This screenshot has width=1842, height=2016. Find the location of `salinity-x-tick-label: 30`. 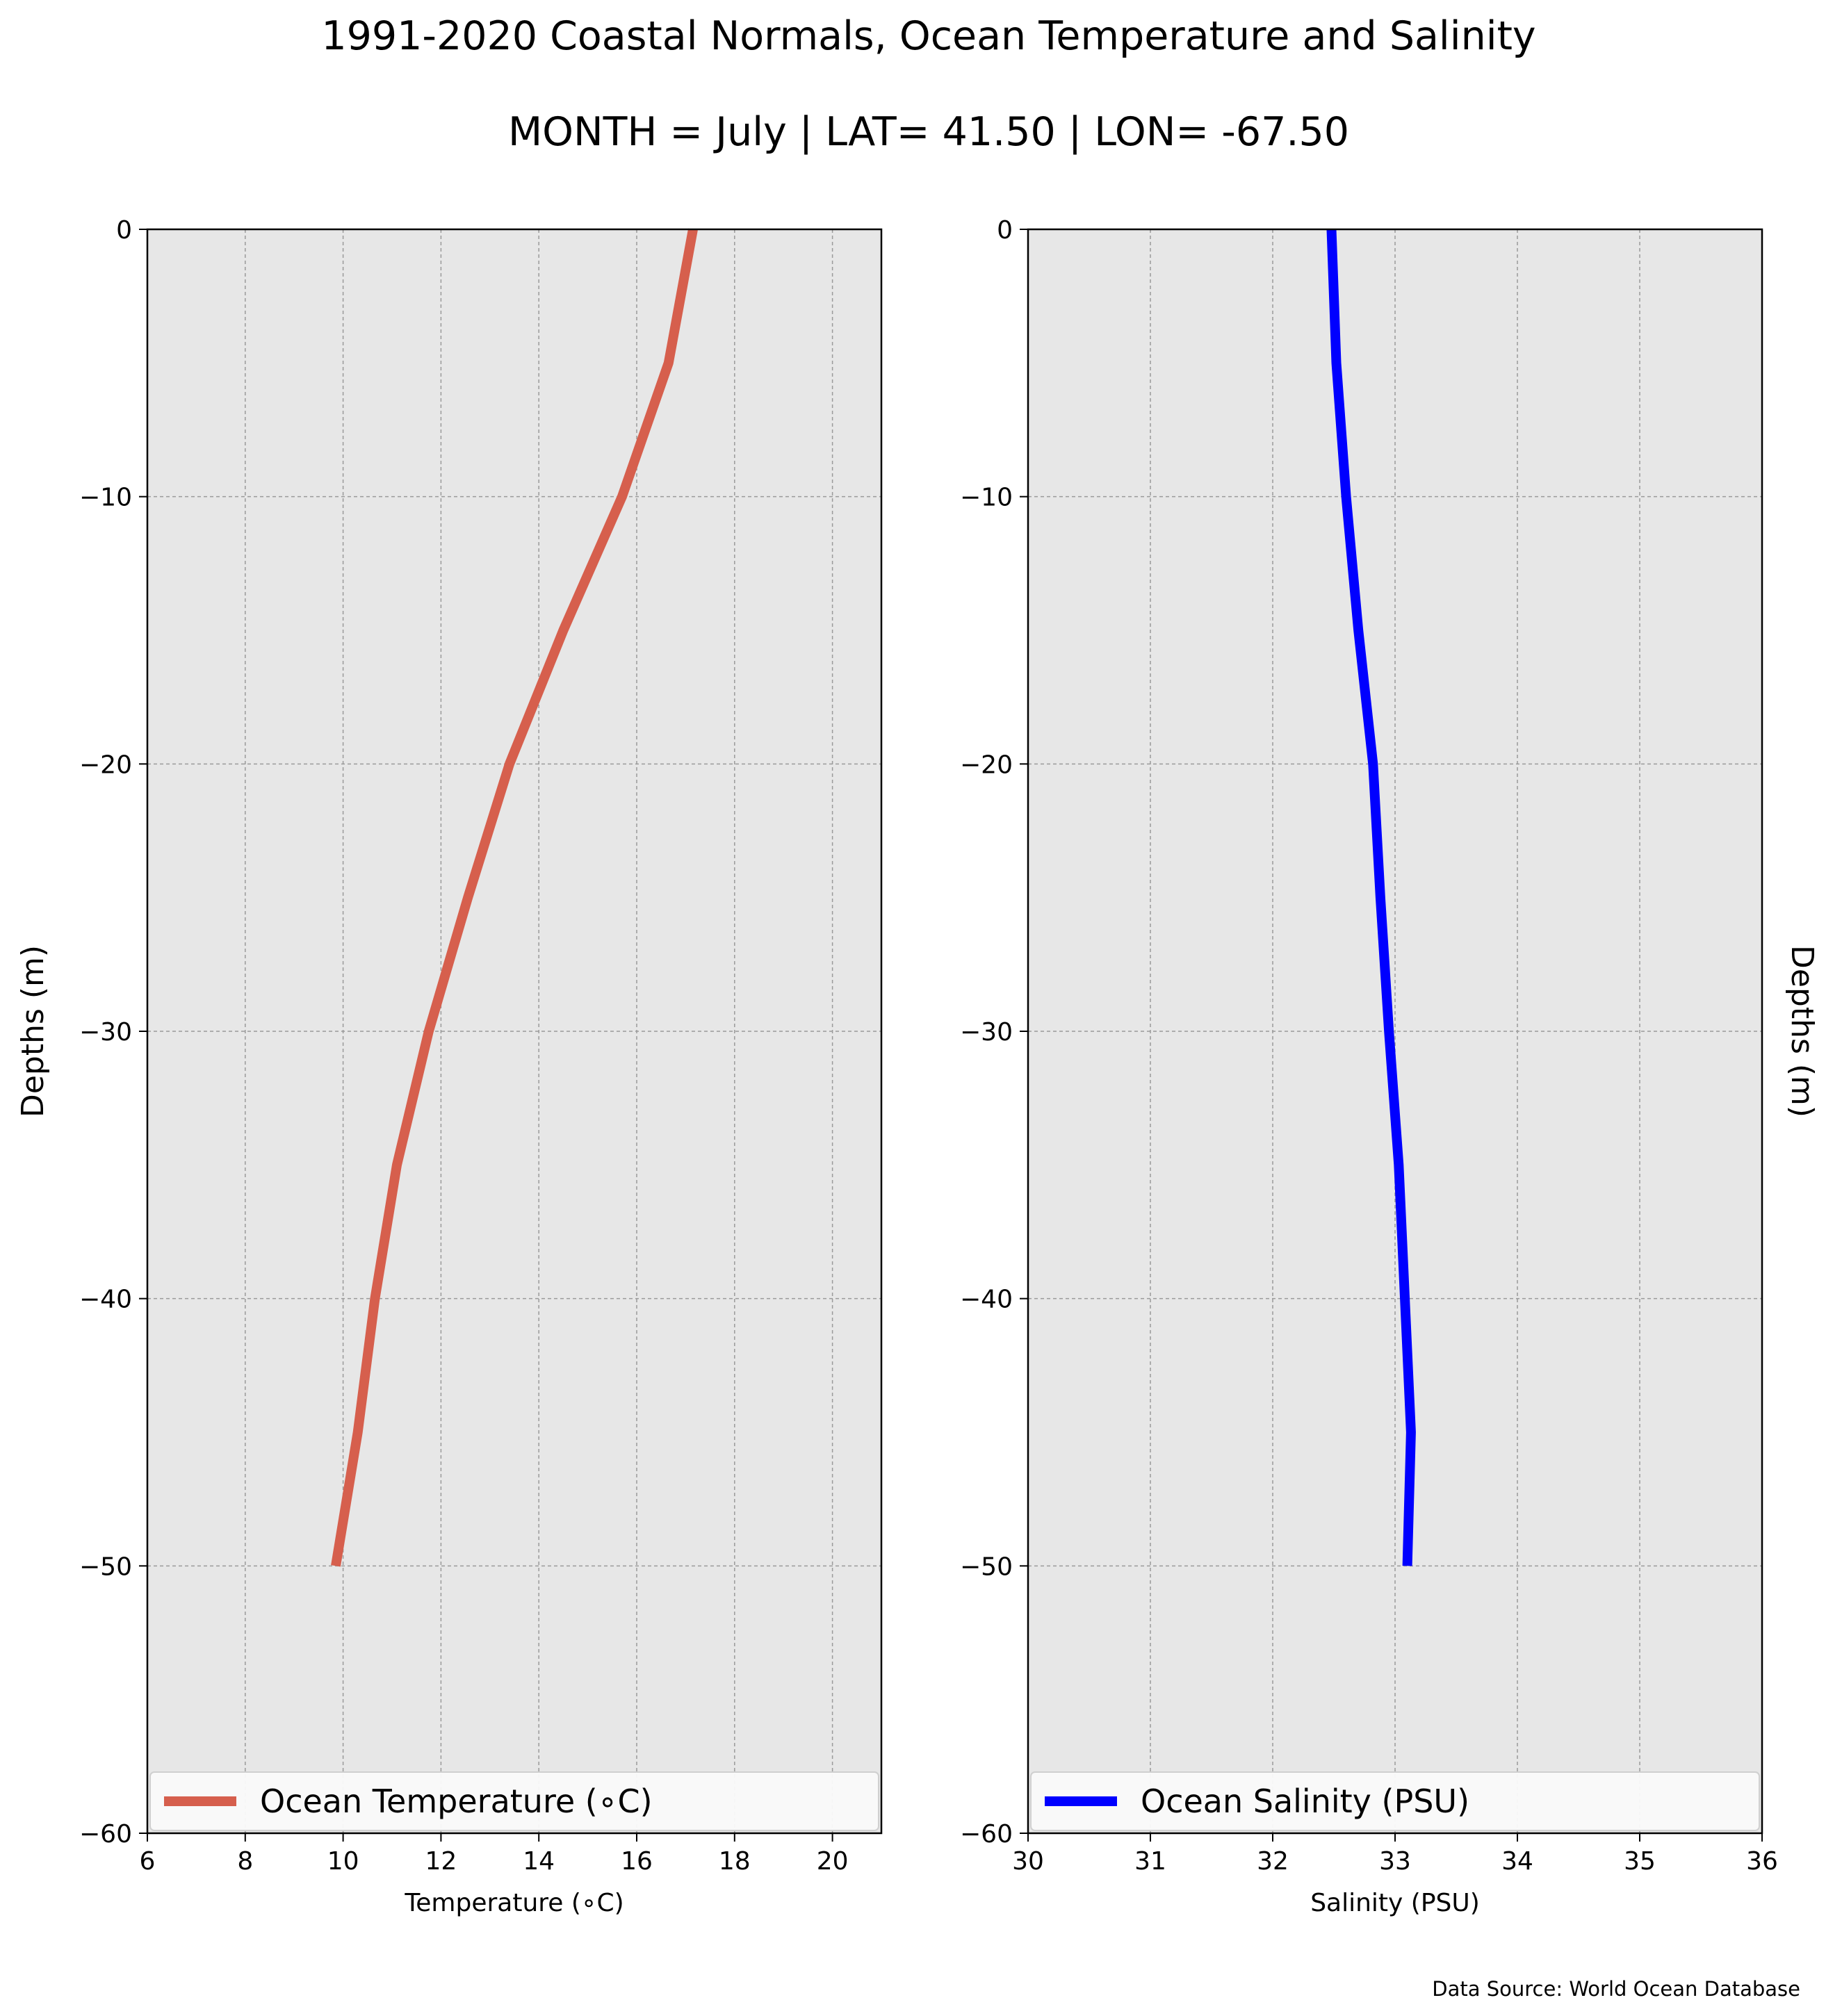

salinity-x-tick-label: 30 is located at coordinates (1028, 1862).